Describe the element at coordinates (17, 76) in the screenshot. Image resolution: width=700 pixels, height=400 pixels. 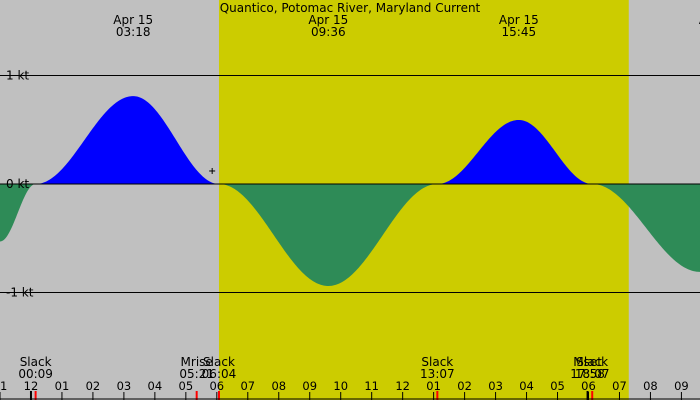
I see `y-axis-label: 1 kt` at that location.